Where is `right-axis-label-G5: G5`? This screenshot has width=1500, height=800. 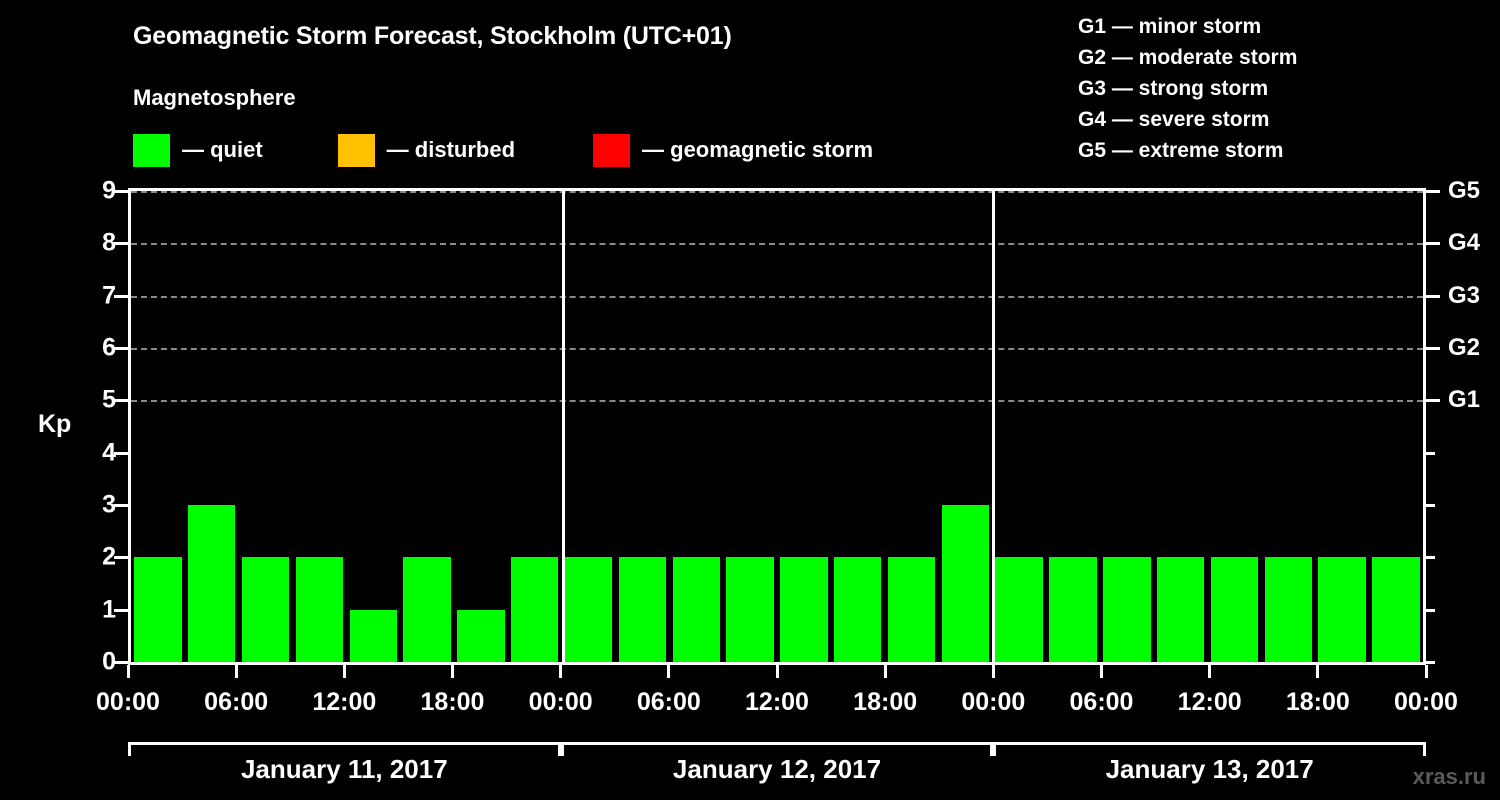
right-axis-label-G5: G5 is located at coordinates (1464, 190).